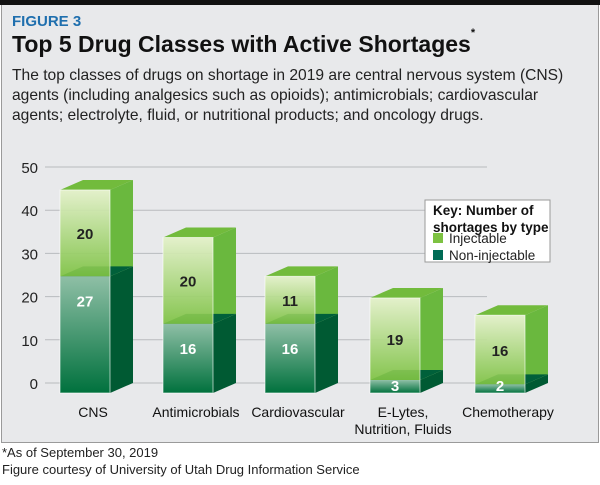  Describe the element at coordinates (298, 412) in the screenshot. I see `x-category-label: Cardiovascular` at that location.